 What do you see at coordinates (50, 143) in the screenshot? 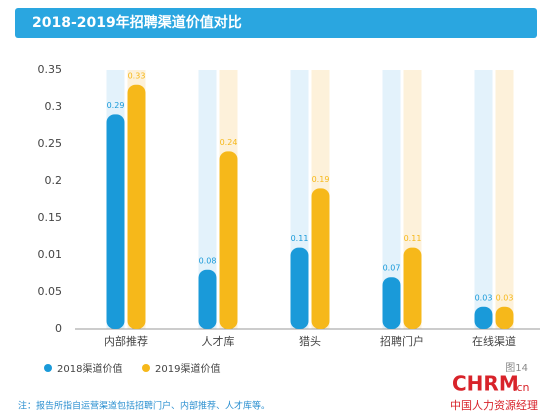
I see `y-tick-label: 0.25` at bounding box center [50, 143].